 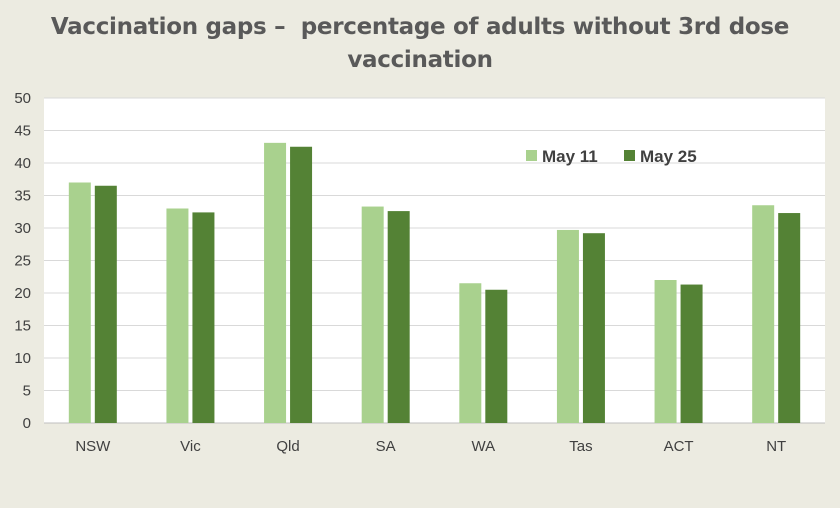 I want to click on y-tick-label: 5, so click(x=27, y=391).